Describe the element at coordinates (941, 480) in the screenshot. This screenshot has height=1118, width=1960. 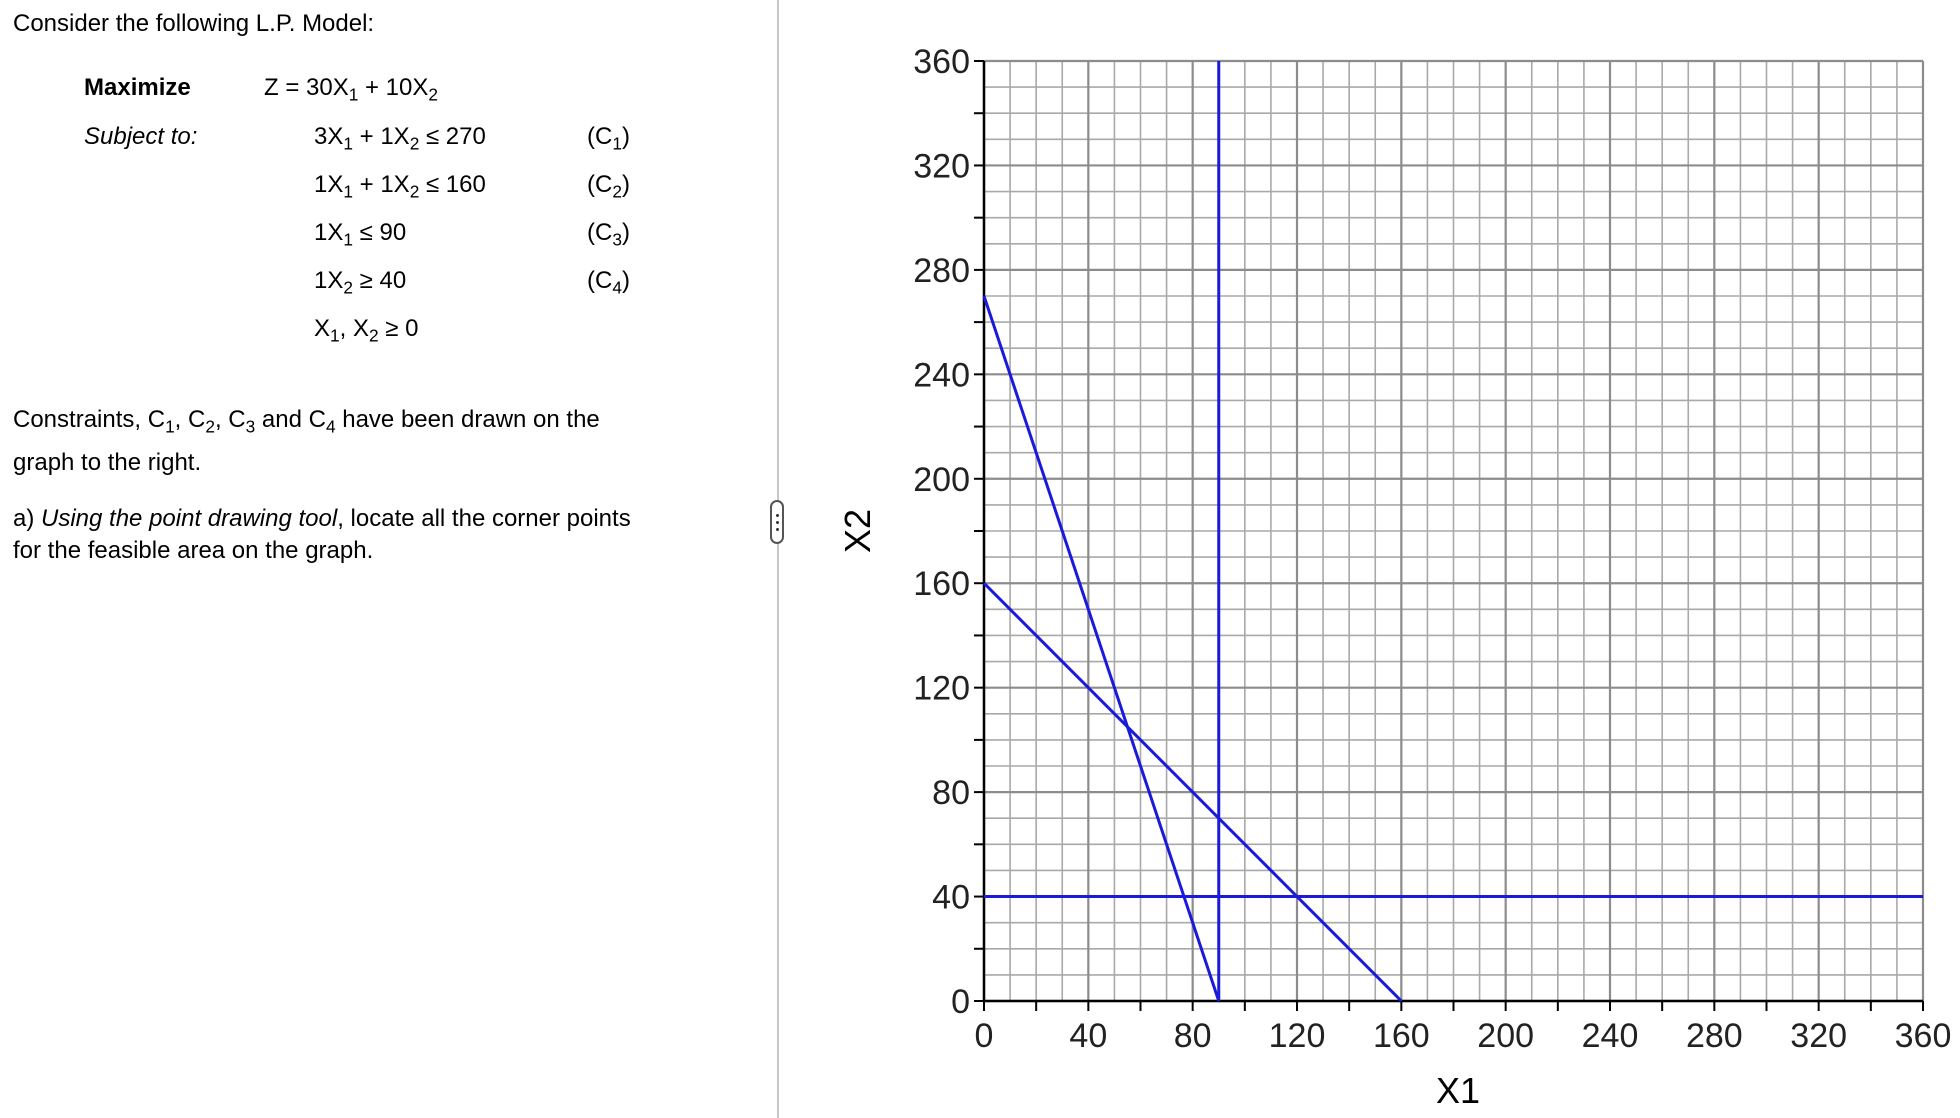
I see `y-tick-label: 200` at that location.